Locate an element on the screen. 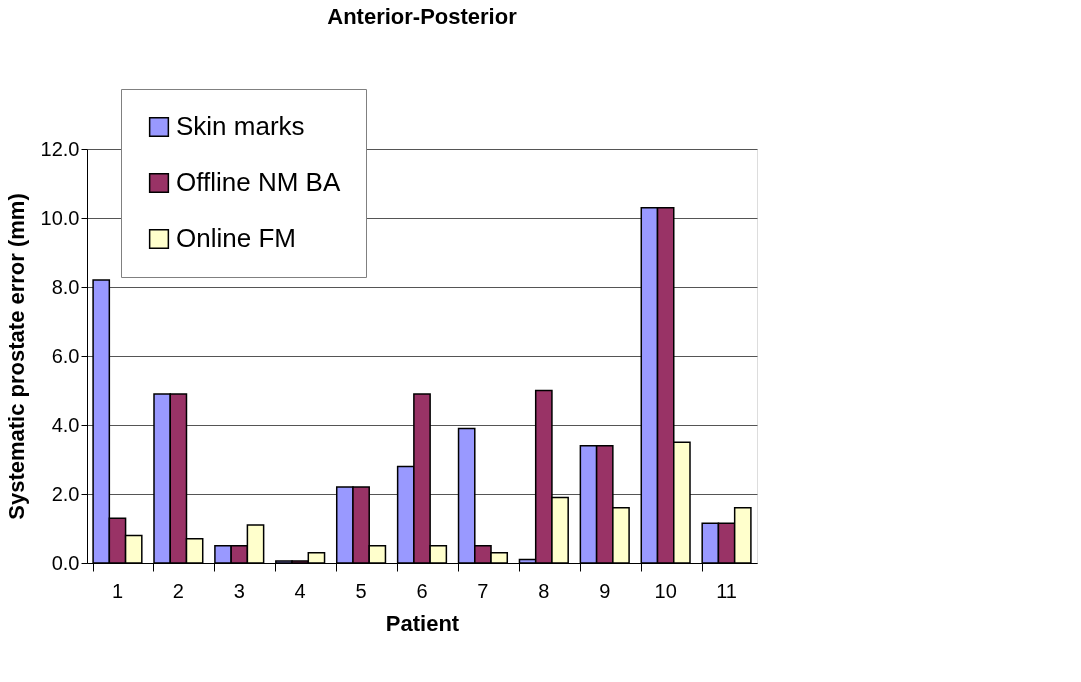  x-tick-label: 4 is located at coordinates (300, 590).